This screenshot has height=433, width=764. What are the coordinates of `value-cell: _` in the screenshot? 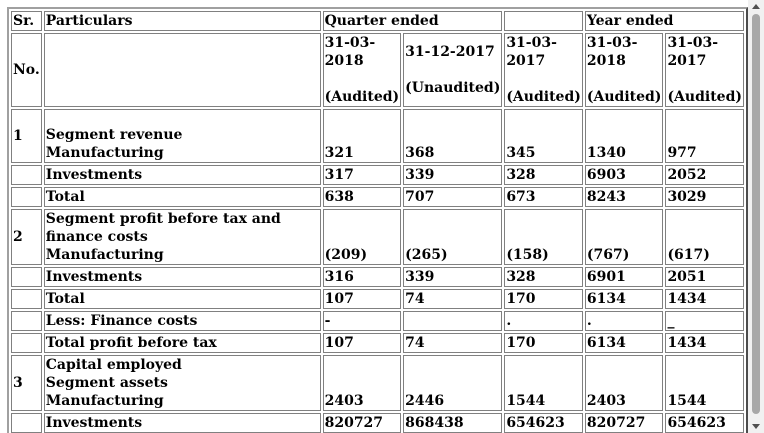 It's located at (704, 321).